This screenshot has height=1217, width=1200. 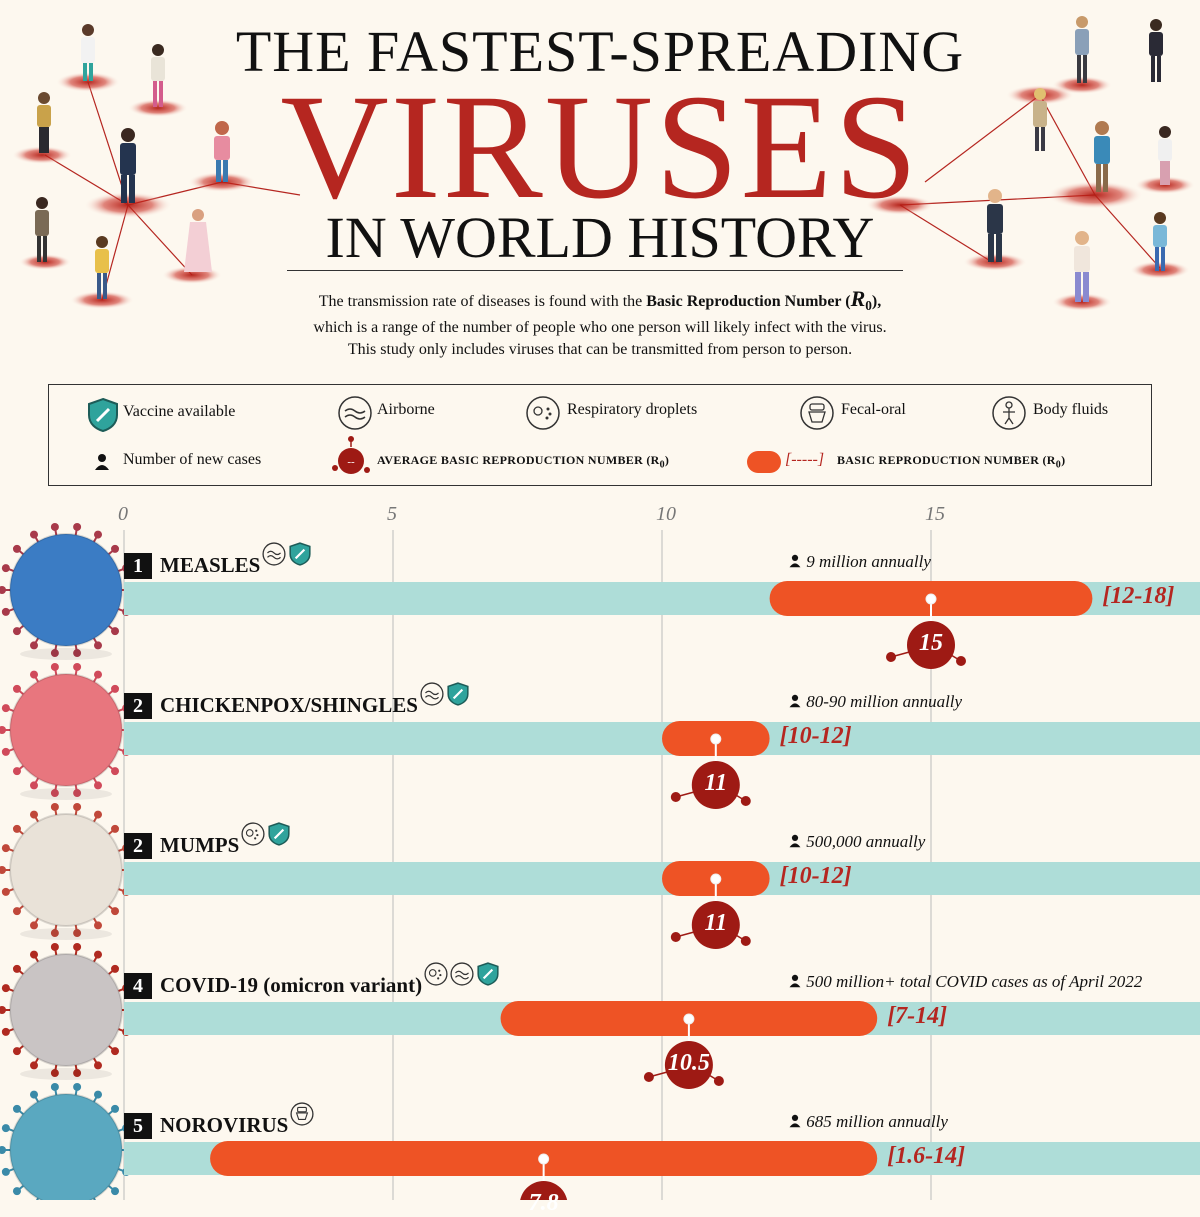 I want to click on rank-badge: 4, so click(x=138, y=986).